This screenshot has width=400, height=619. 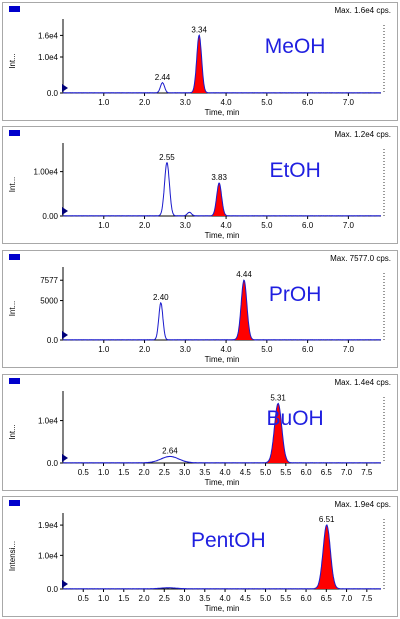 I want to click on peak-rt-label: 6.51, so click(x=327, y=519).